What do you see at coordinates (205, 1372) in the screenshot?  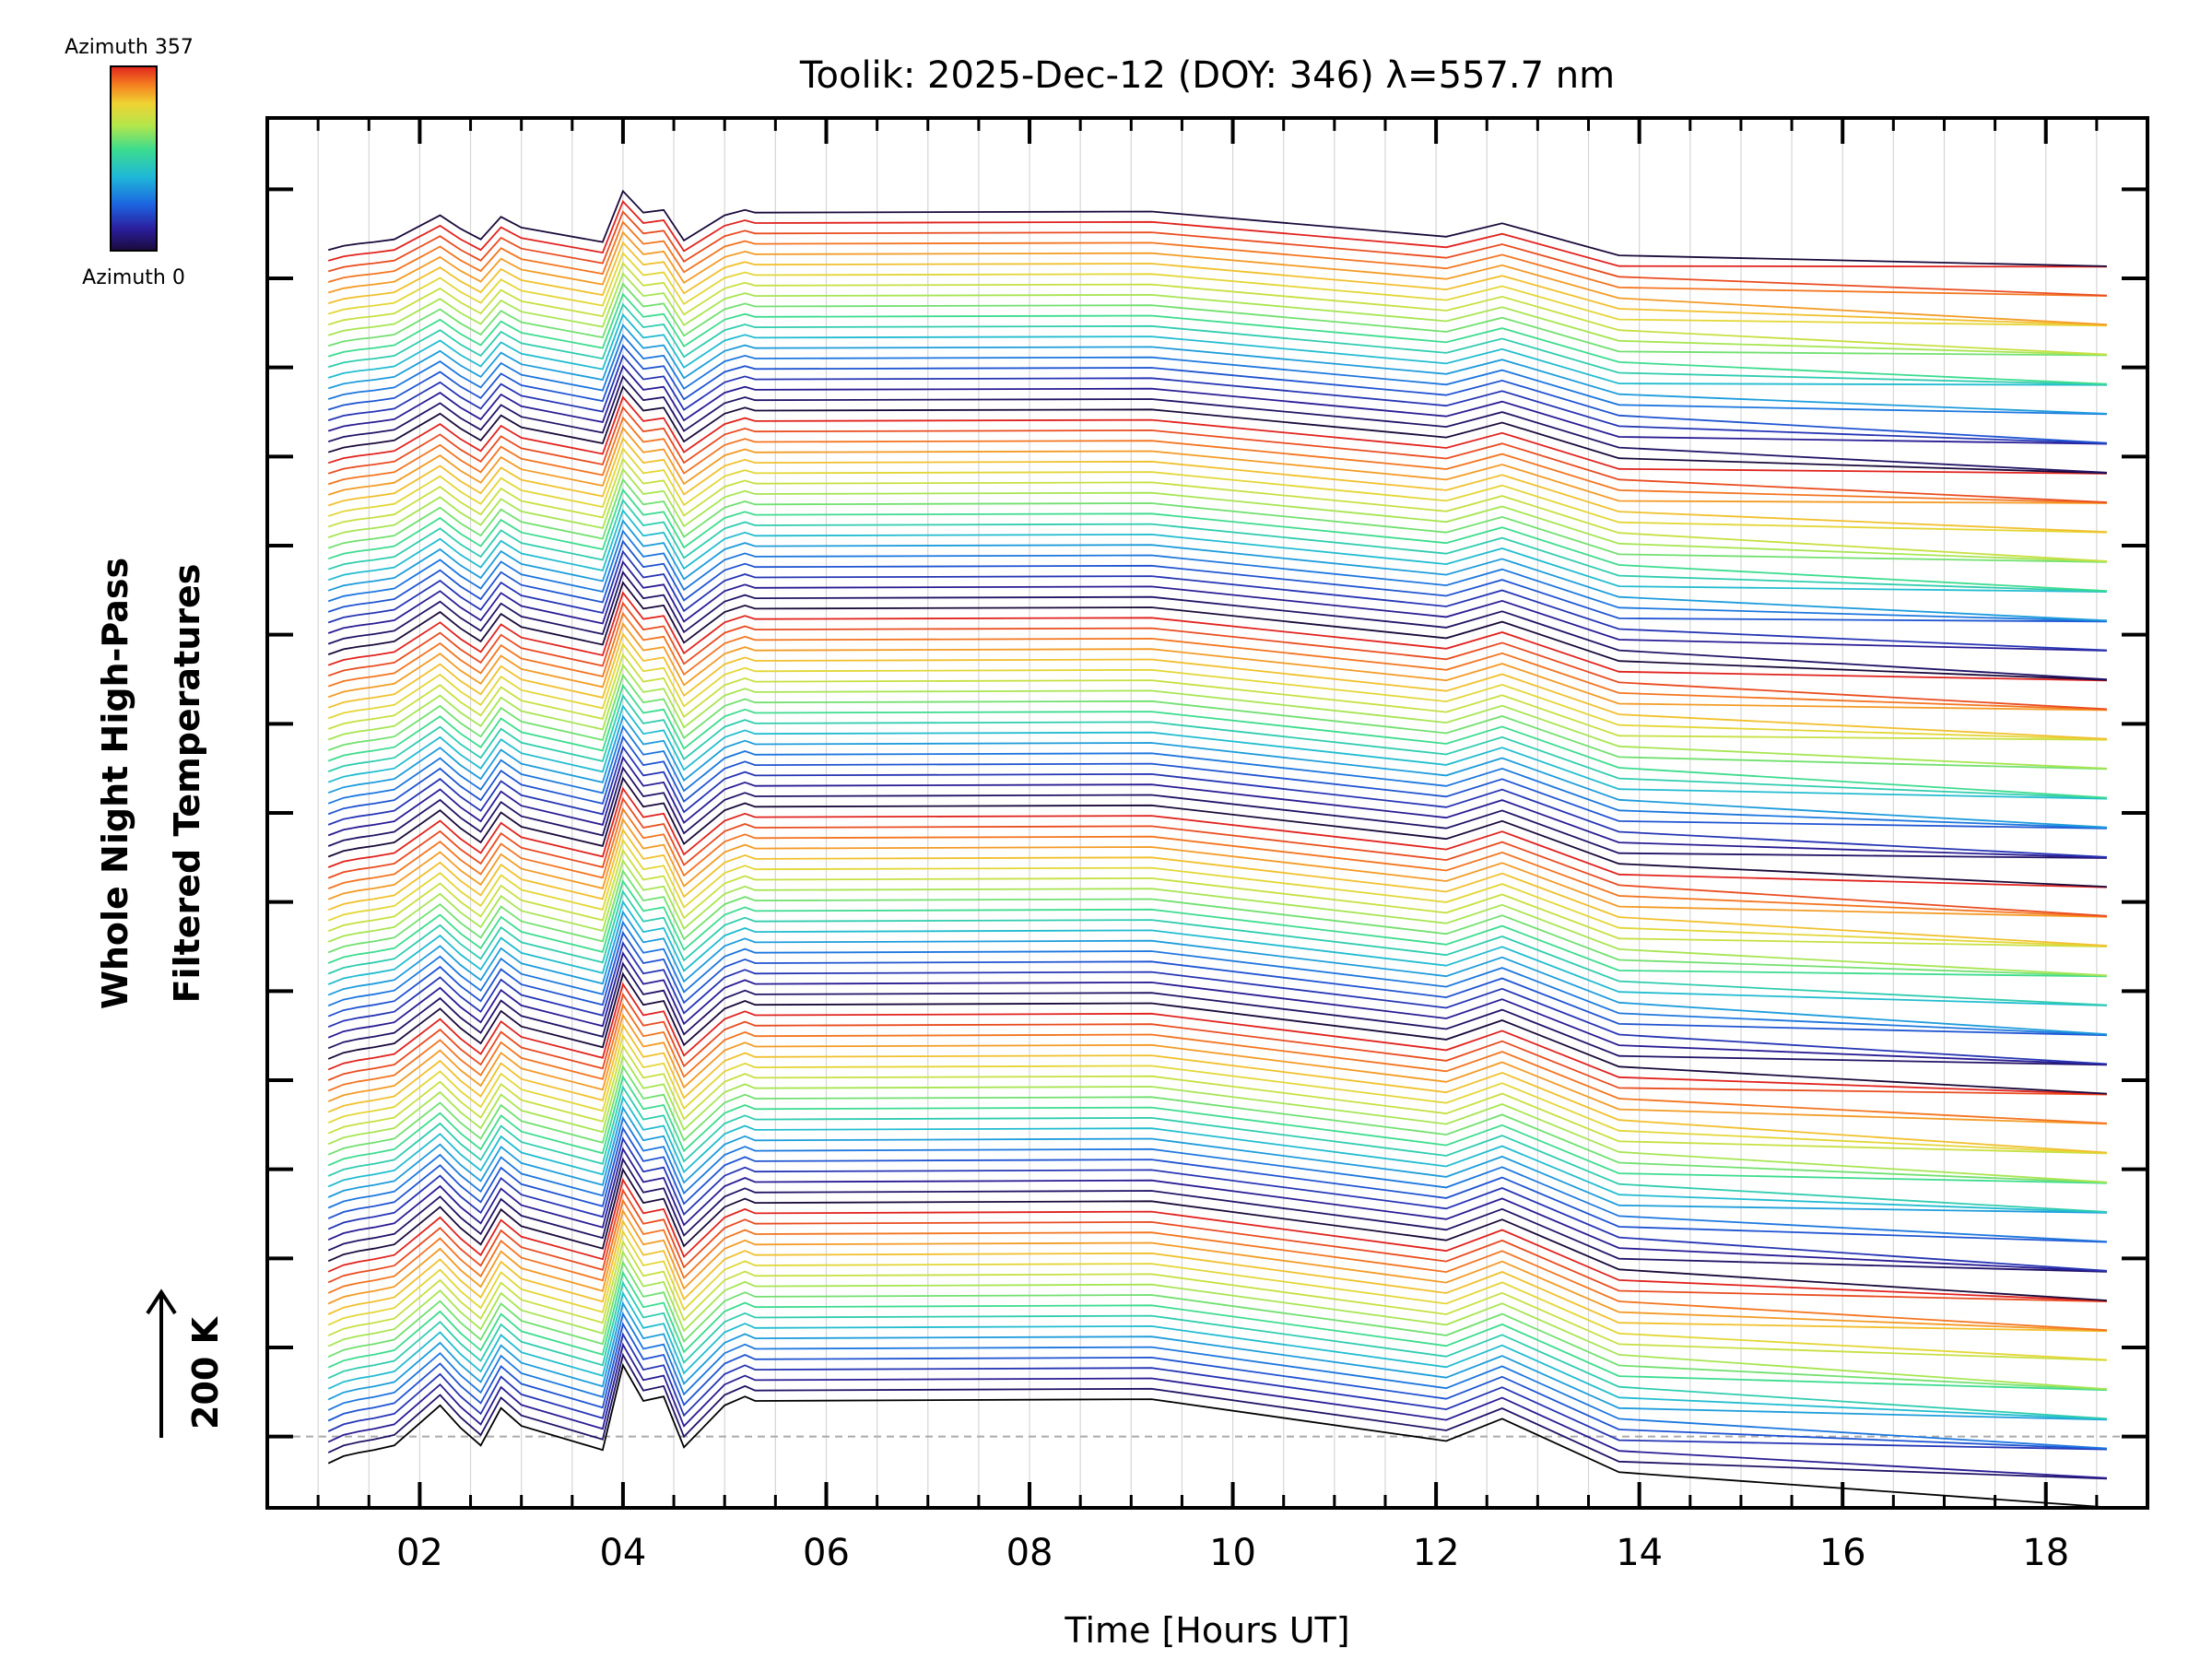 I see `scale-bar-label: 200 K` at bounding box center [205, 1372].